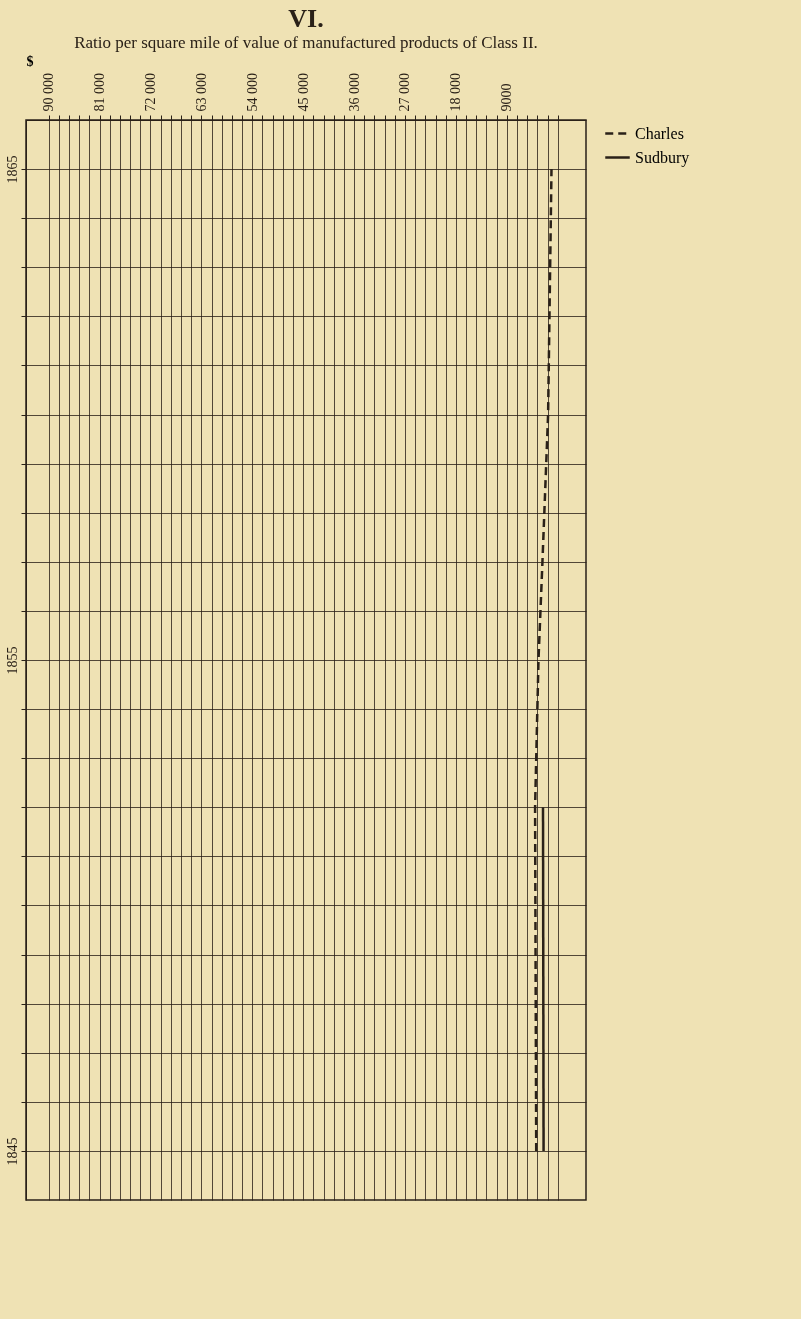 The height and width of the screenshot is (1319, 801). What do you see at coordinates (306, 18) in the screenshot?
I see `chart-title: VI.` at bounding box center [306, 18].